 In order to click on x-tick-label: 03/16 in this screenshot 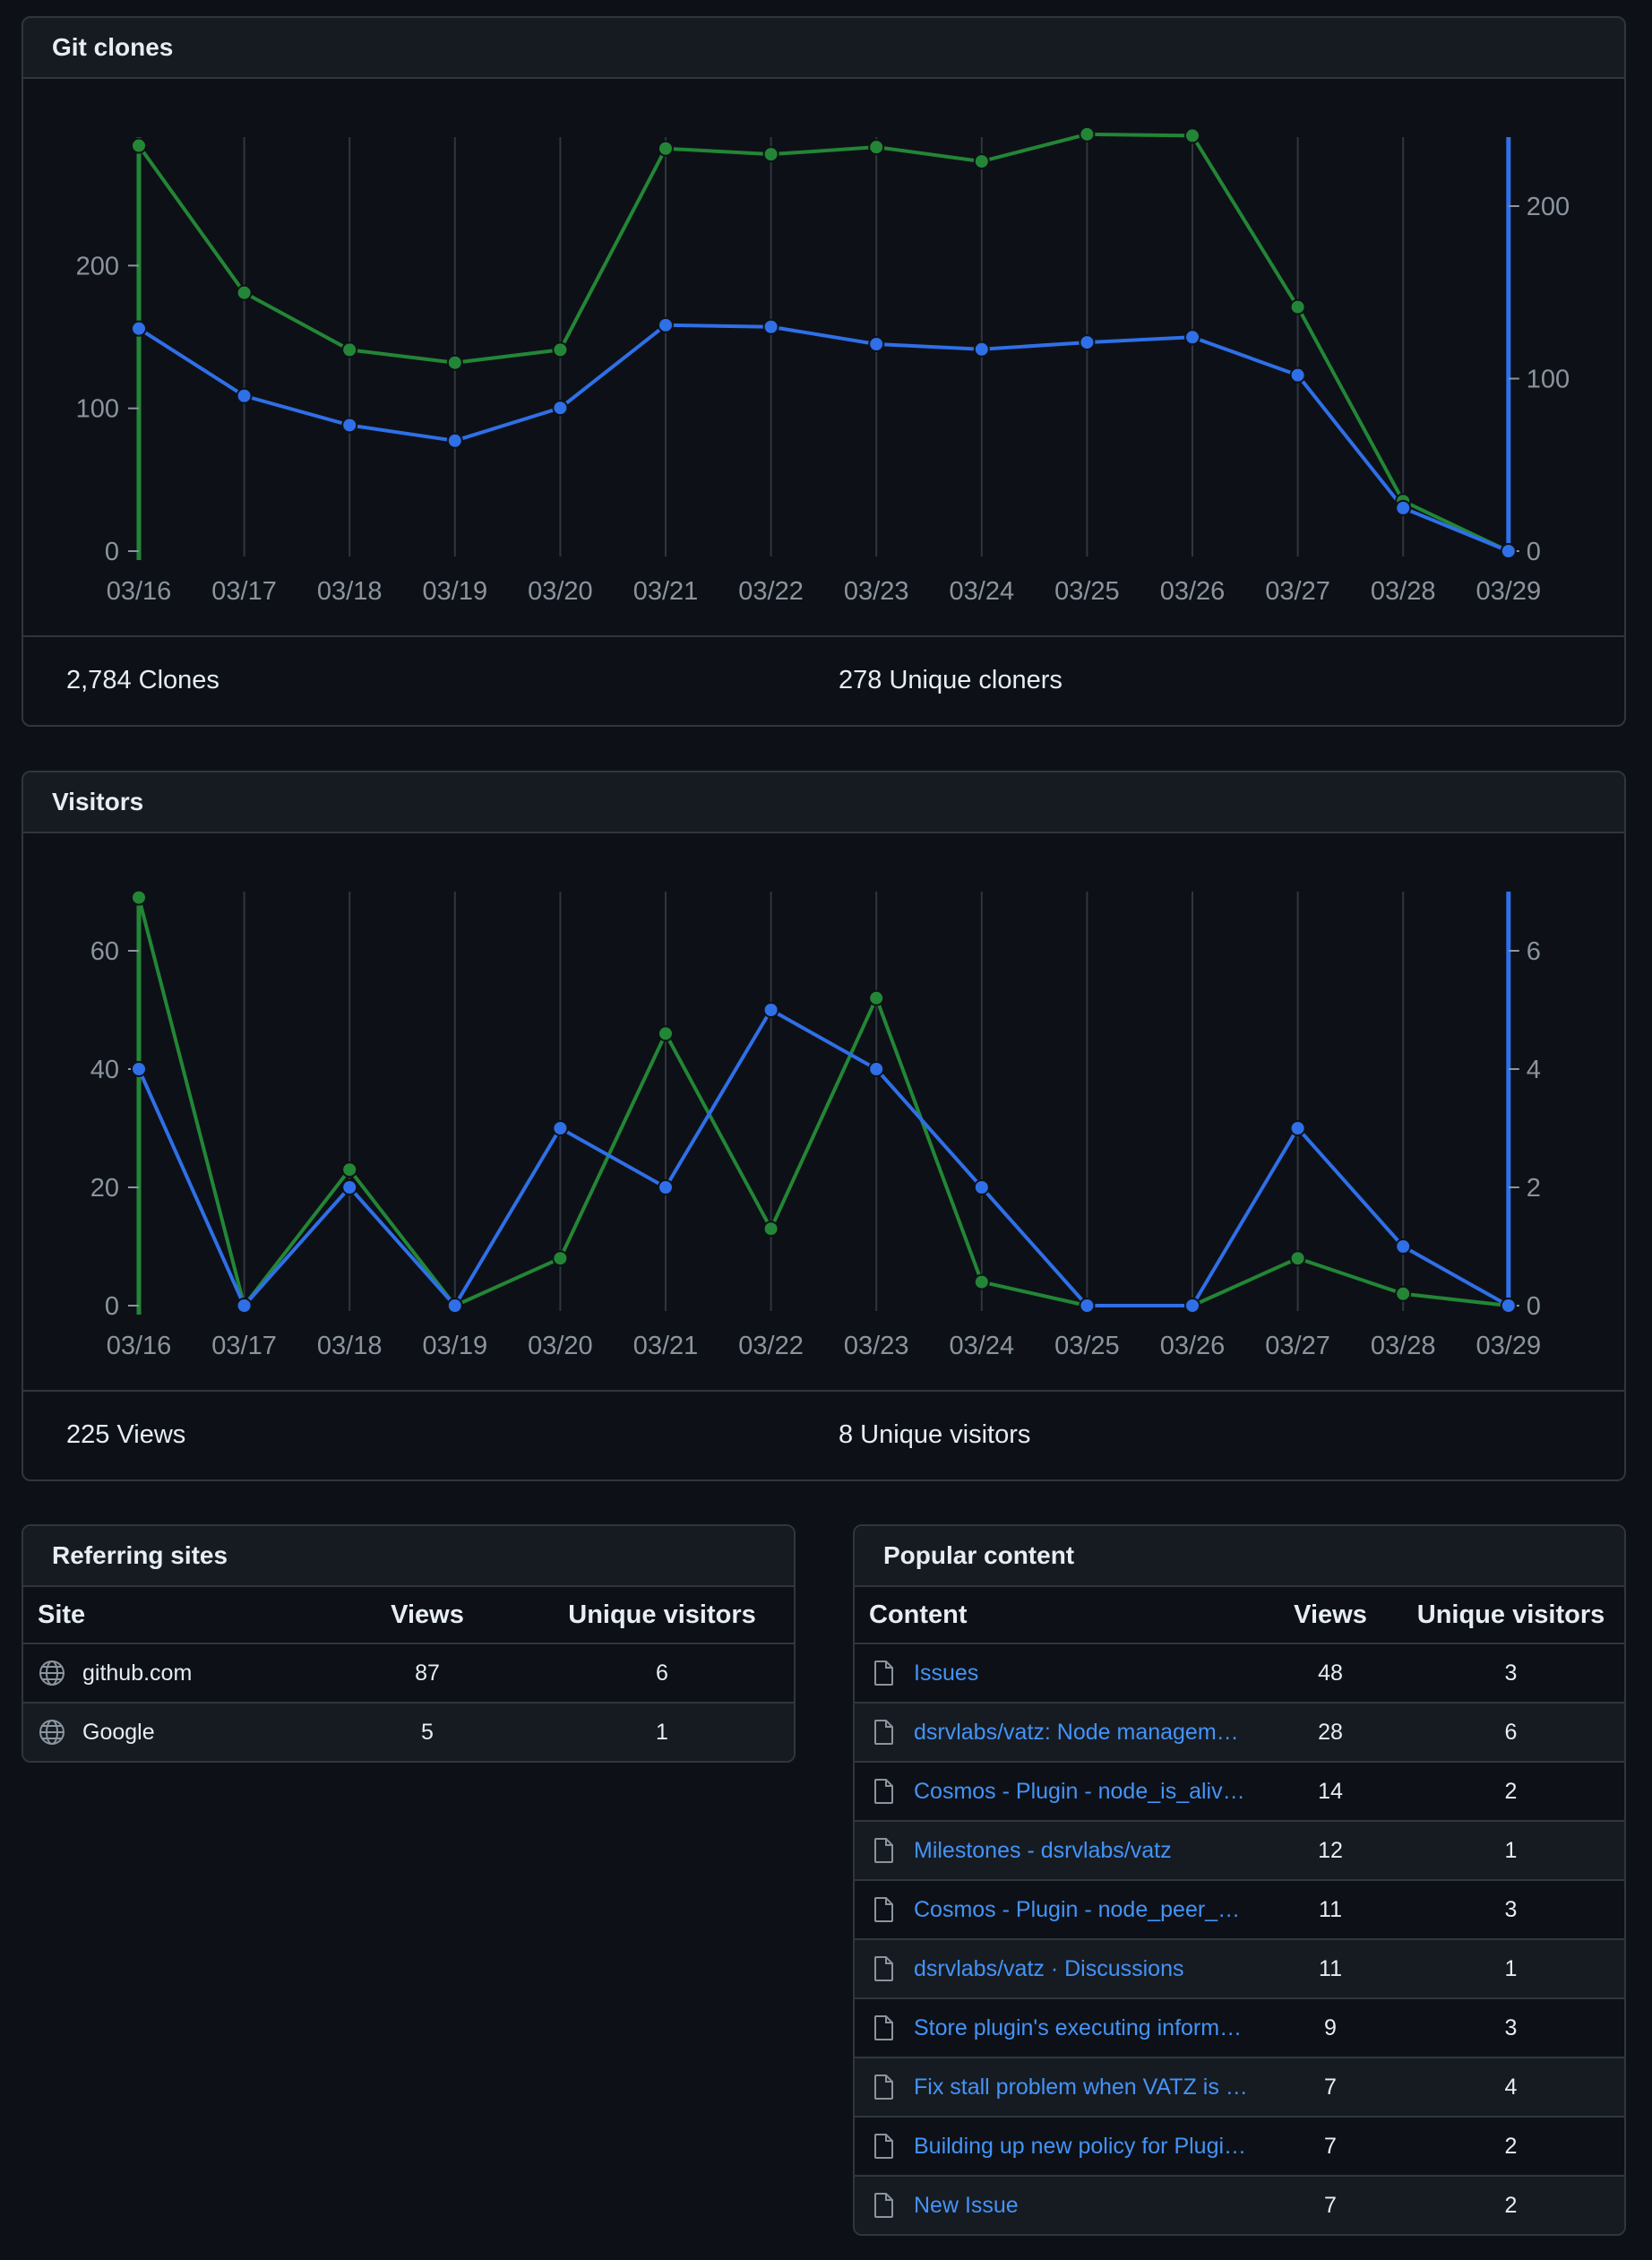, I will do `click(139, 1346)`.